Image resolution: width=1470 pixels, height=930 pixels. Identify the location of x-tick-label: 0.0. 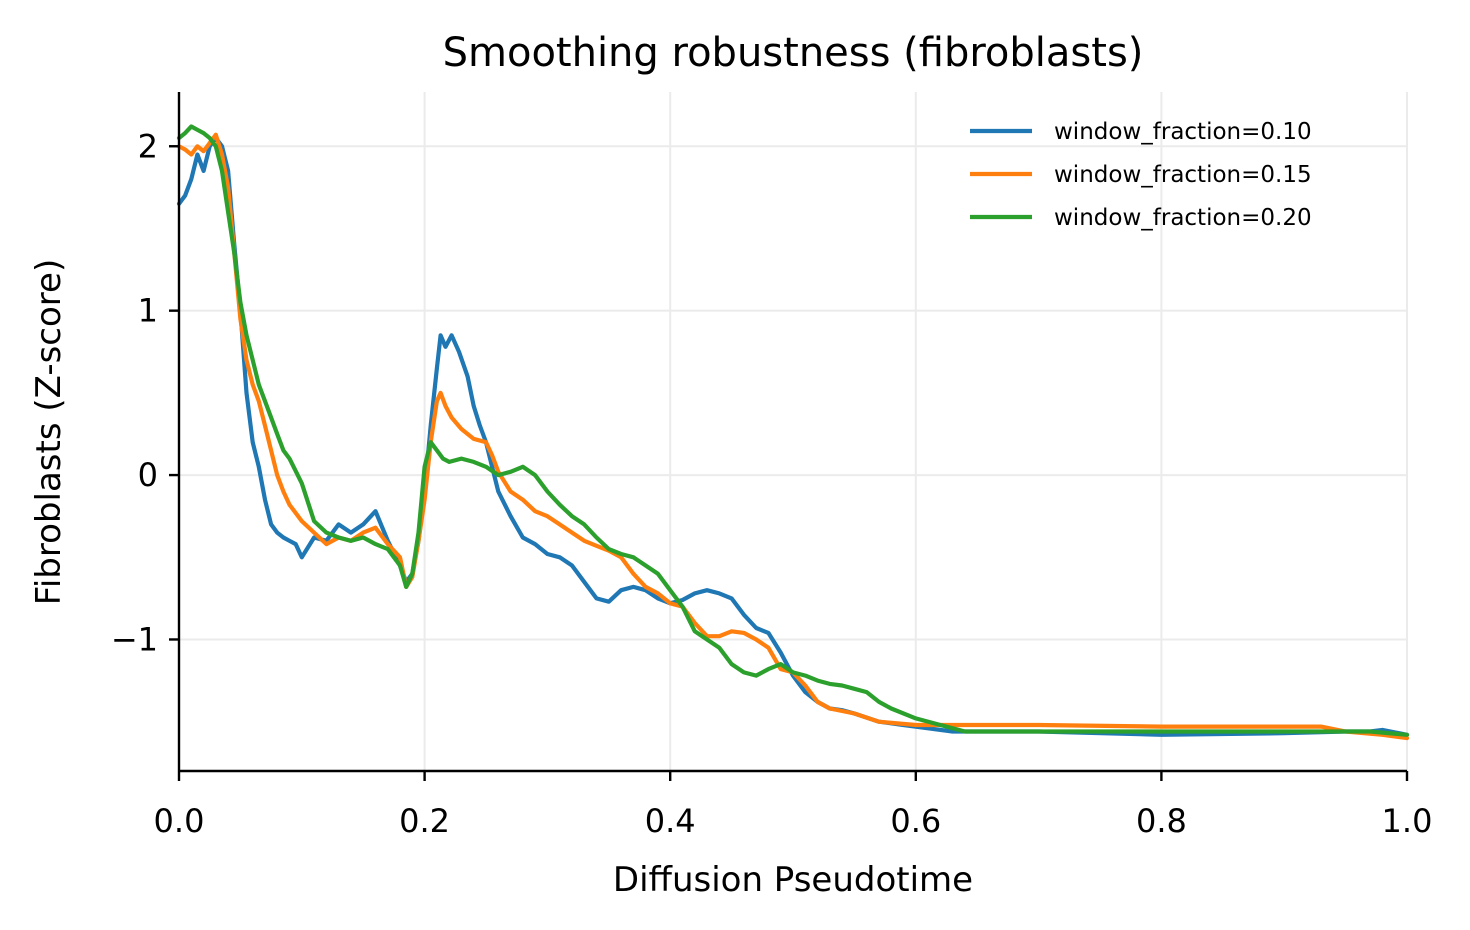
(179, 821).